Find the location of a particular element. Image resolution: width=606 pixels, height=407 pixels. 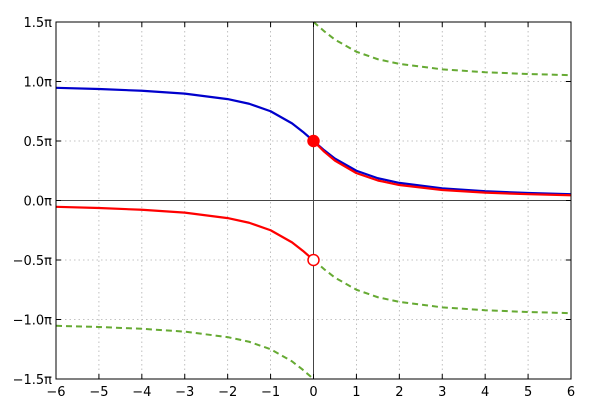

y-tick-label: 1.0π is located at coordinates (37, 83).